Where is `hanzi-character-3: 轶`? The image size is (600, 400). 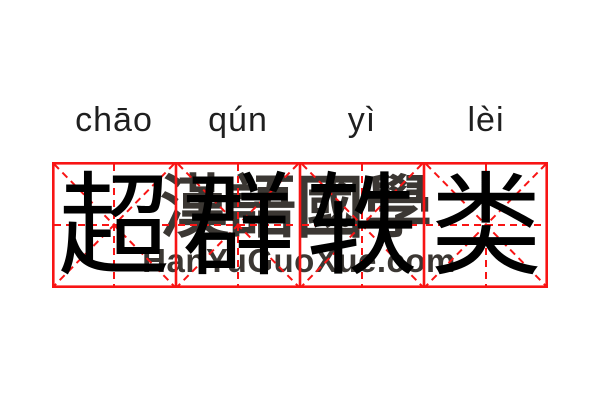 hanzi-character-3: 轶 is located at coordinates (362, 227).